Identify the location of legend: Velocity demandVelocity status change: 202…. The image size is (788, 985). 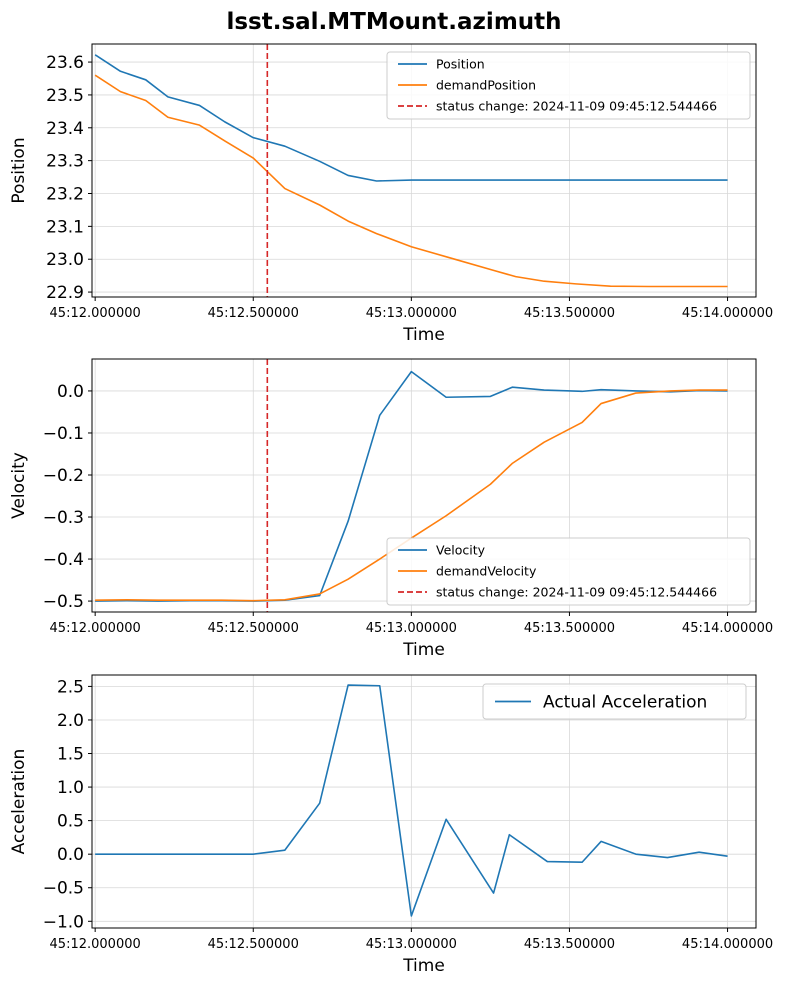
(568, 571).